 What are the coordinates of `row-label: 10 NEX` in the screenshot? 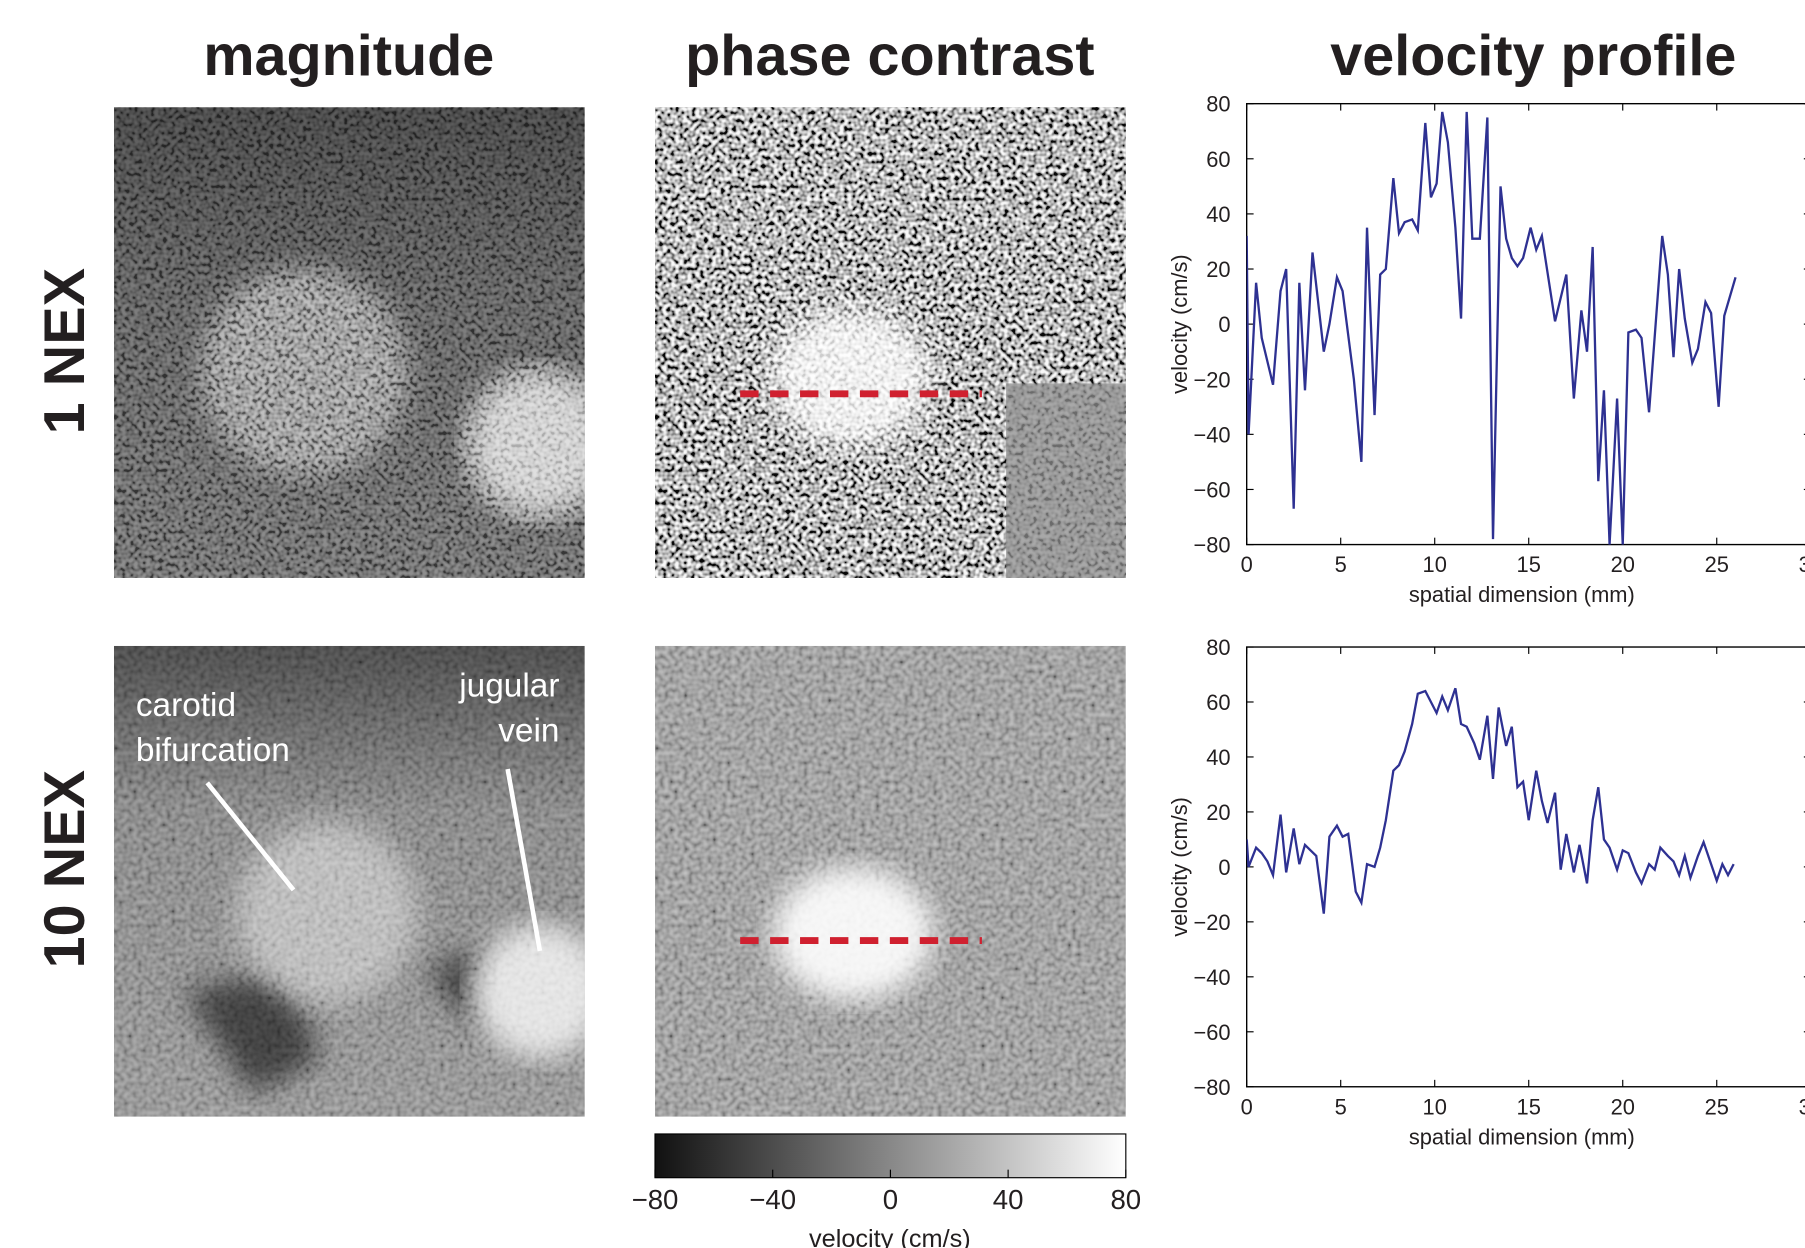 It's located at (65, 869).